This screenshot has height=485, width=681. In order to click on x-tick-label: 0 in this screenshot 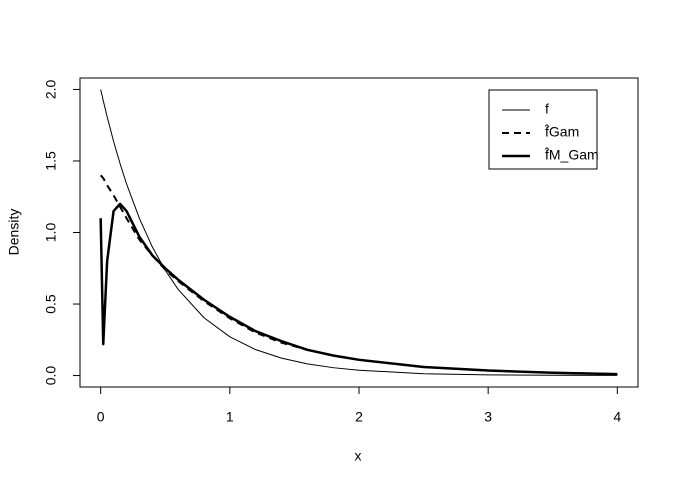, I will do `click(101, 417)`.